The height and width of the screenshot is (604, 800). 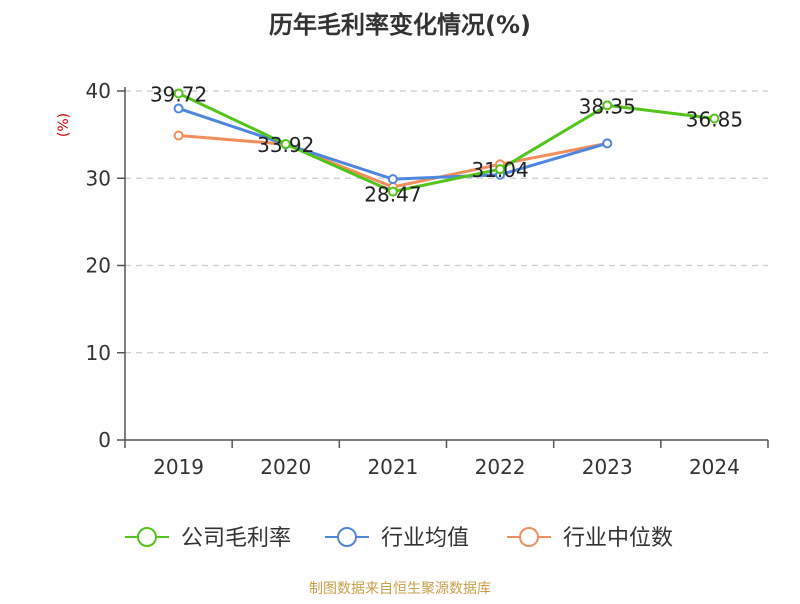 I want to click on data-label: 38.35, so click(x=607, y=106).